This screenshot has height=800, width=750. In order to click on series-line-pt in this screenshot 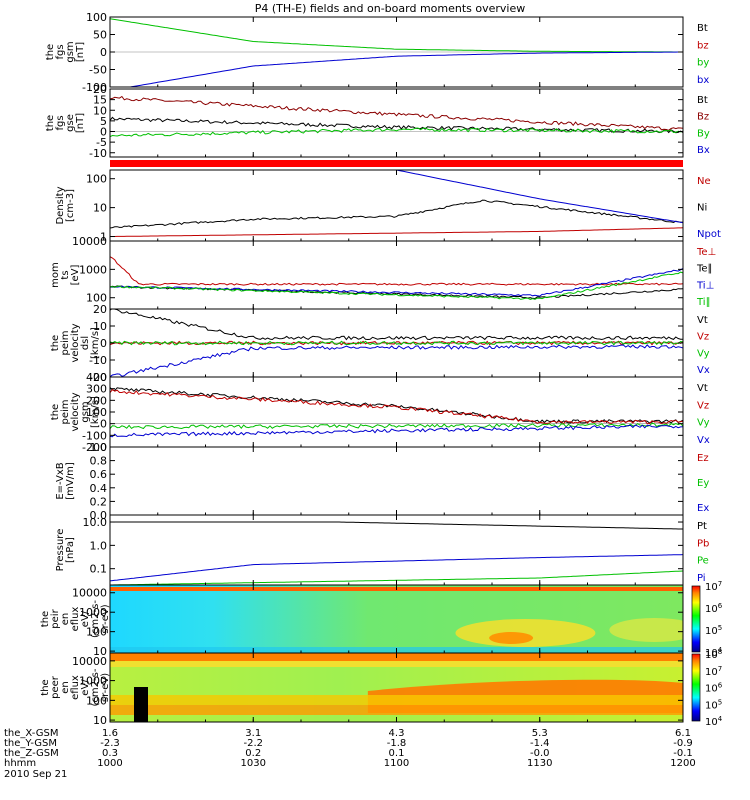, I will do `click(396, 525)`.